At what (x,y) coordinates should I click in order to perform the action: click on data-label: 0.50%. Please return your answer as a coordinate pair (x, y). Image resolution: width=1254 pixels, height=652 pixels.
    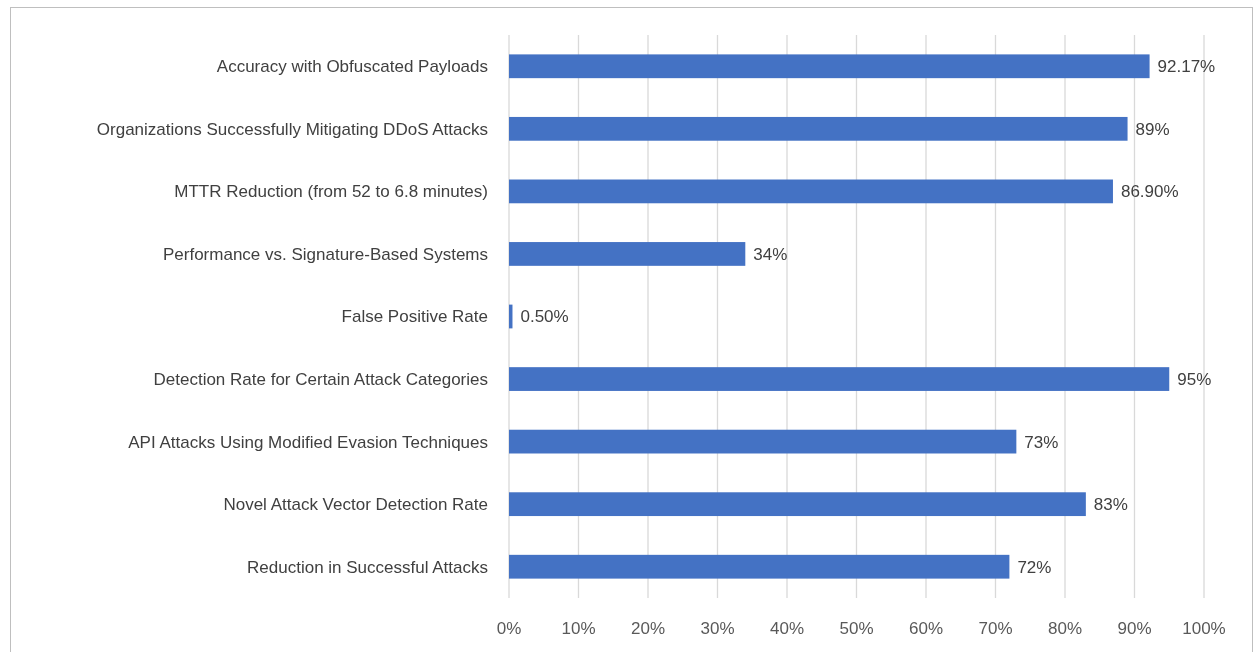
    Looking at the image, I should click on (544, 317).